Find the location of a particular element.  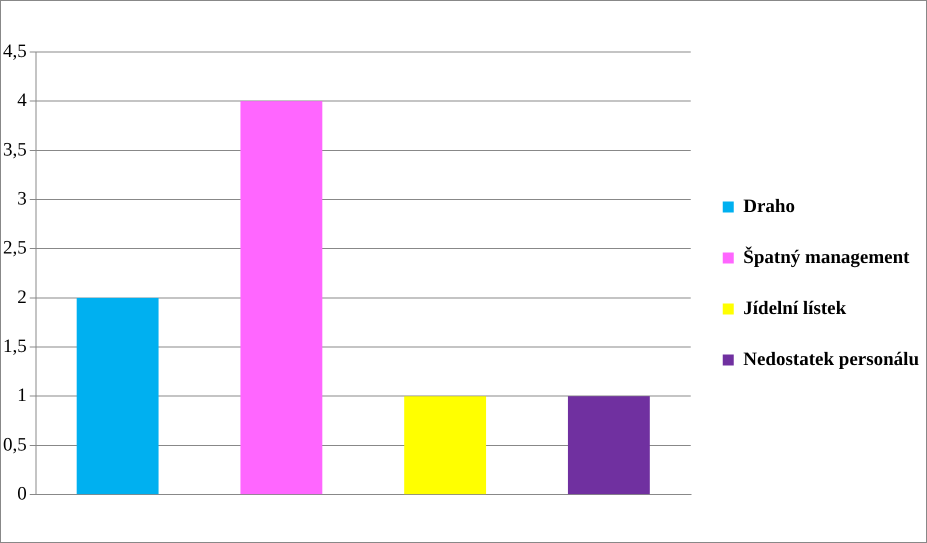

legend-label: Draho is located at coordinates (769, 206).